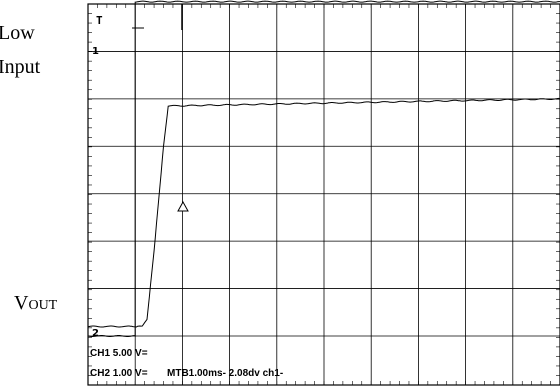 The height and width of the screenshot is (386, 560). What do you see at coordinates (95, 51) in the screenshot?
I see `ch1-marker: 1` at bounding box center [95, 51].